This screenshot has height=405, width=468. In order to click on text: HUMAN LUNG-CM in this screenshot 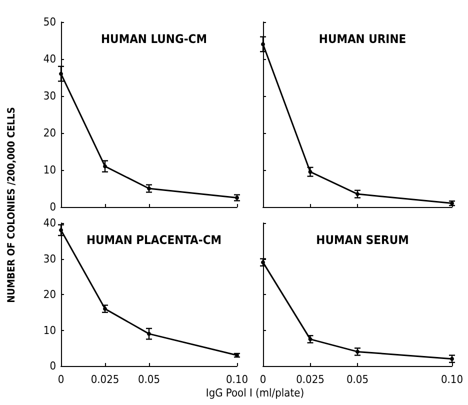, I will do `click(154, 39)`.